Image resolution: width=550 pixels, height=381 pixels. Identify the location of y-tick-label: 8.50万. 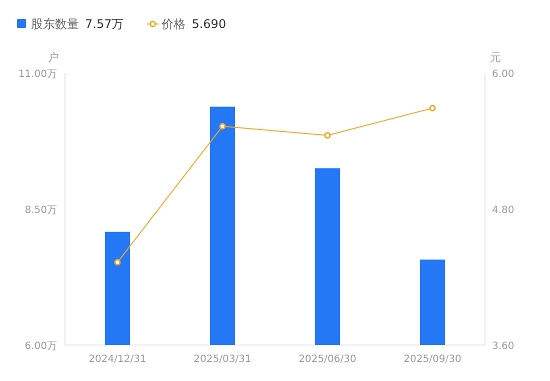
(40, 210).